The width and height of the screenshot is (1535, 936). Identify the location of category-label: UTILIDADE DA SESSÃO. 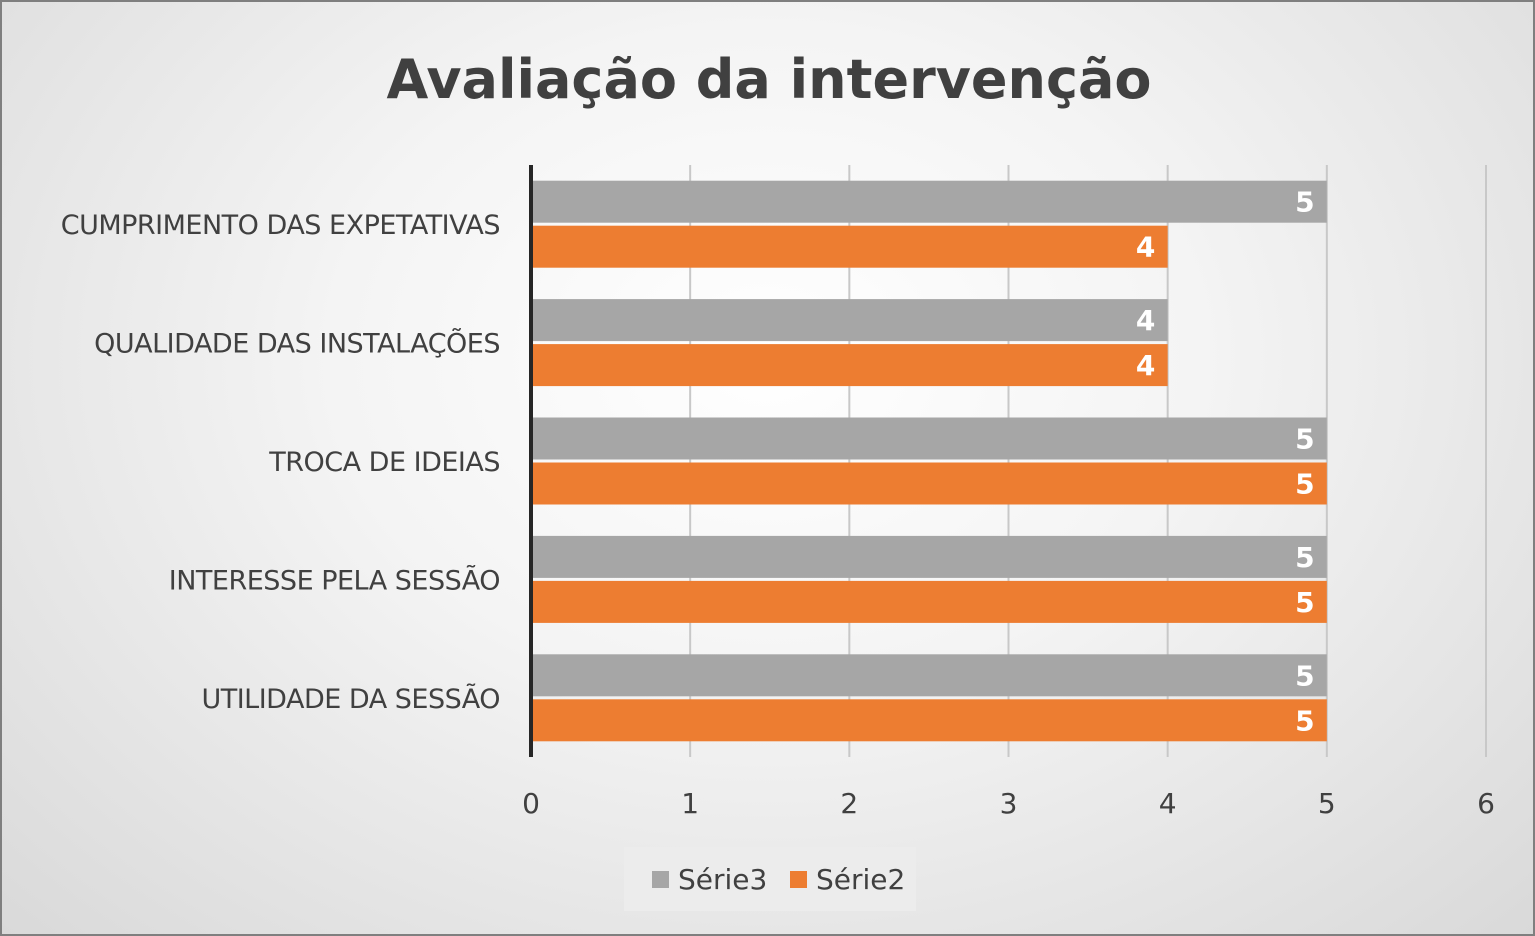
(350, 699).